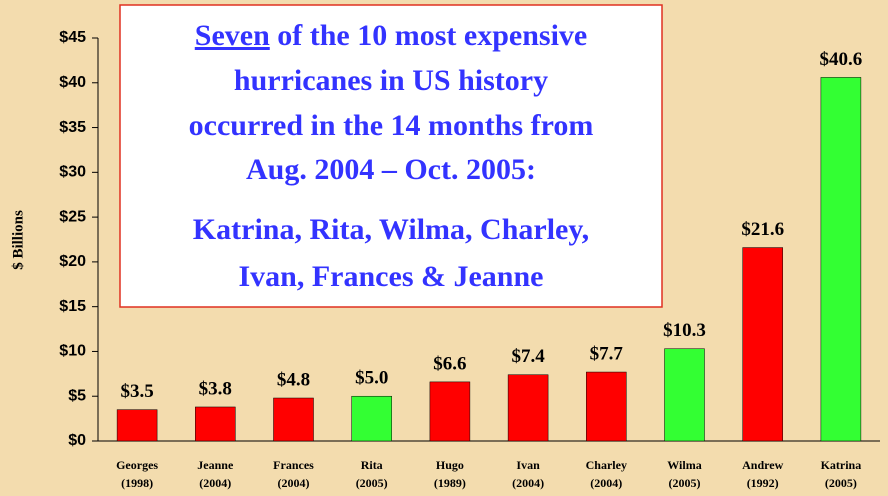  I want to click on value-label: $6.6, so click(449, 363).